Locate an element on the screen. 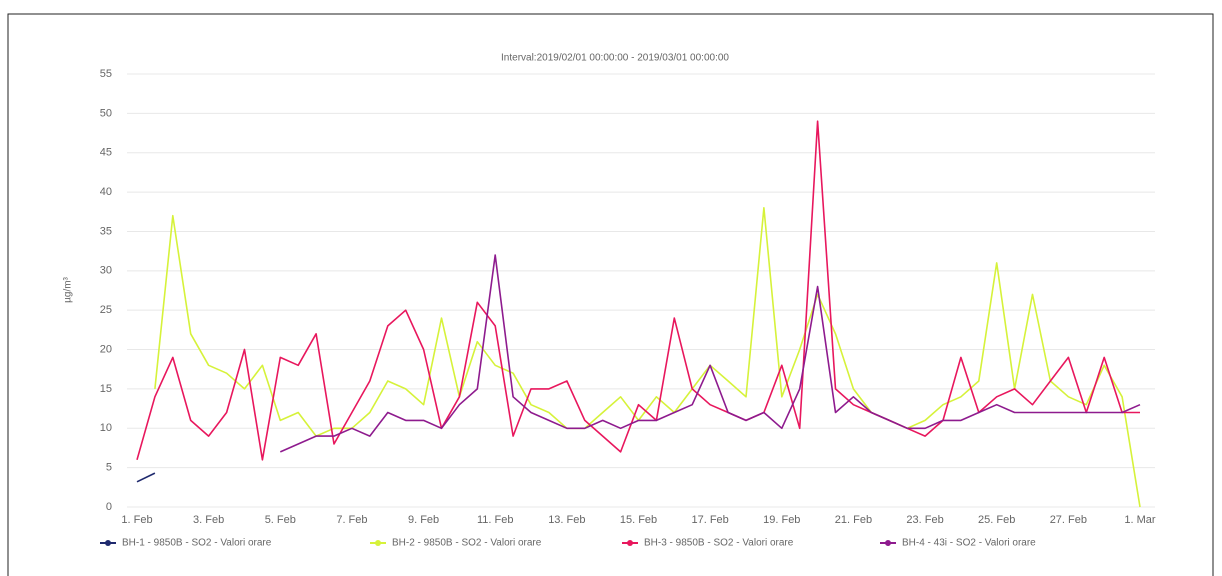 The width and height of the screenshot is (1222, 576). y-tick-label: 55 is located at coordinates (106, 74).